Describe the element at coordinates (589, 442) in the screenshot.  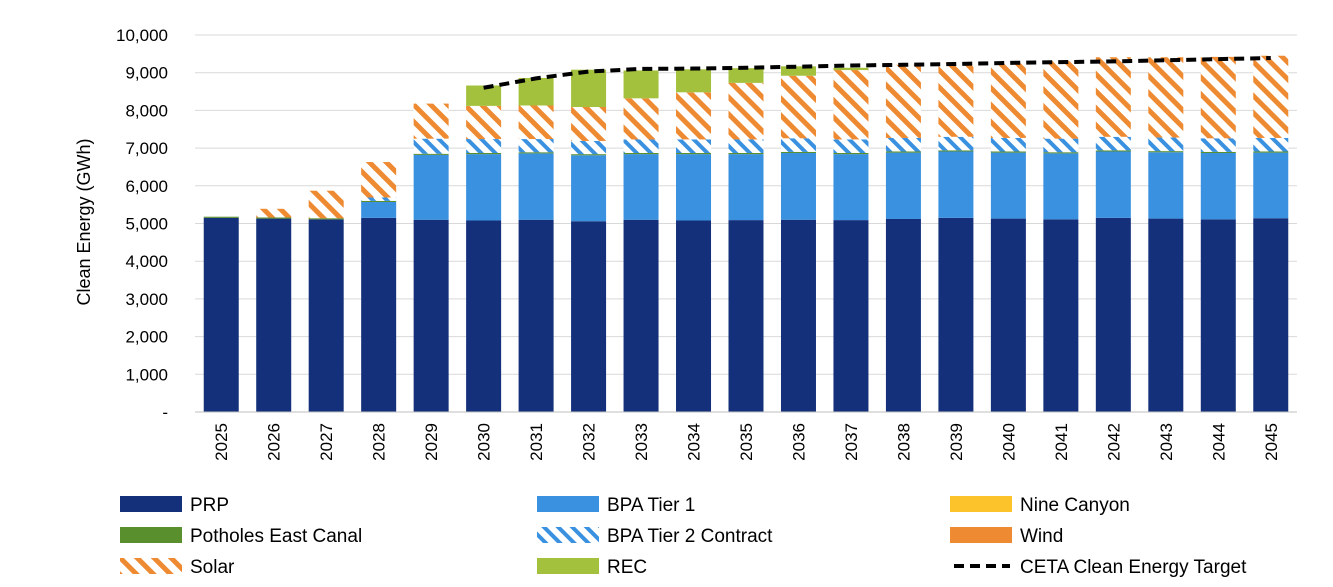
I see `x-tick-label: 2032` at that location.